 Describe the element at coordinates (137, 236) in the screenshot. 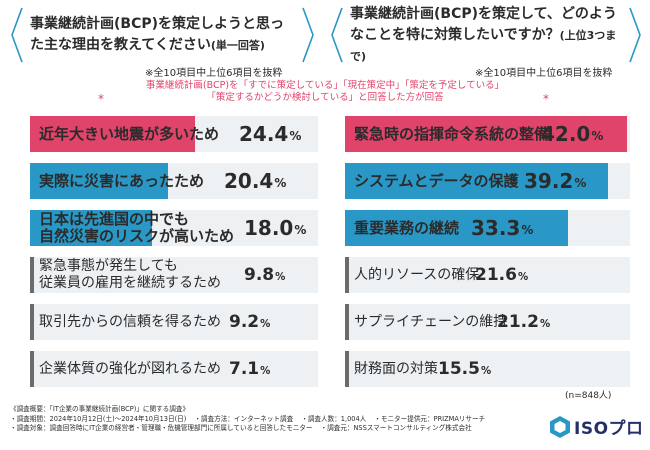

I see `bar-label-line: 自然災害のリスクが高いため` at that location.